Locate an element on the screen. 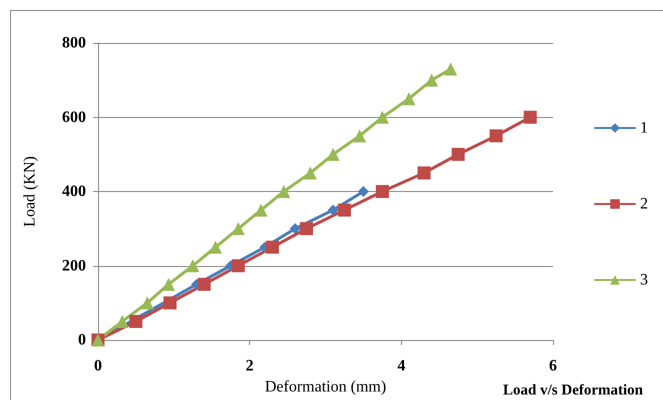 Image resolution: width=663 pixels, height=400 pixels. y-tick-label: 600 is located at coordinates (74, 117).